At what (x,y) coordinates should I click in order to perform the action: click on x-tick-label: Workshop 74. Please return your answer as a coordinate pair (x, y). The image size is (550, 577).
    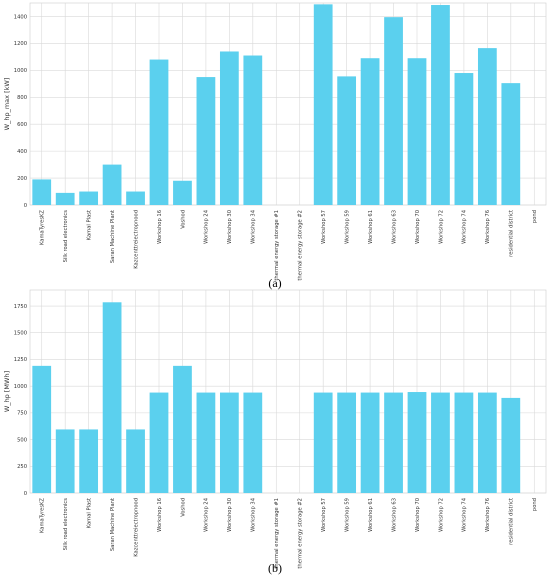
    Looking at the image, I should click on (465, 226).